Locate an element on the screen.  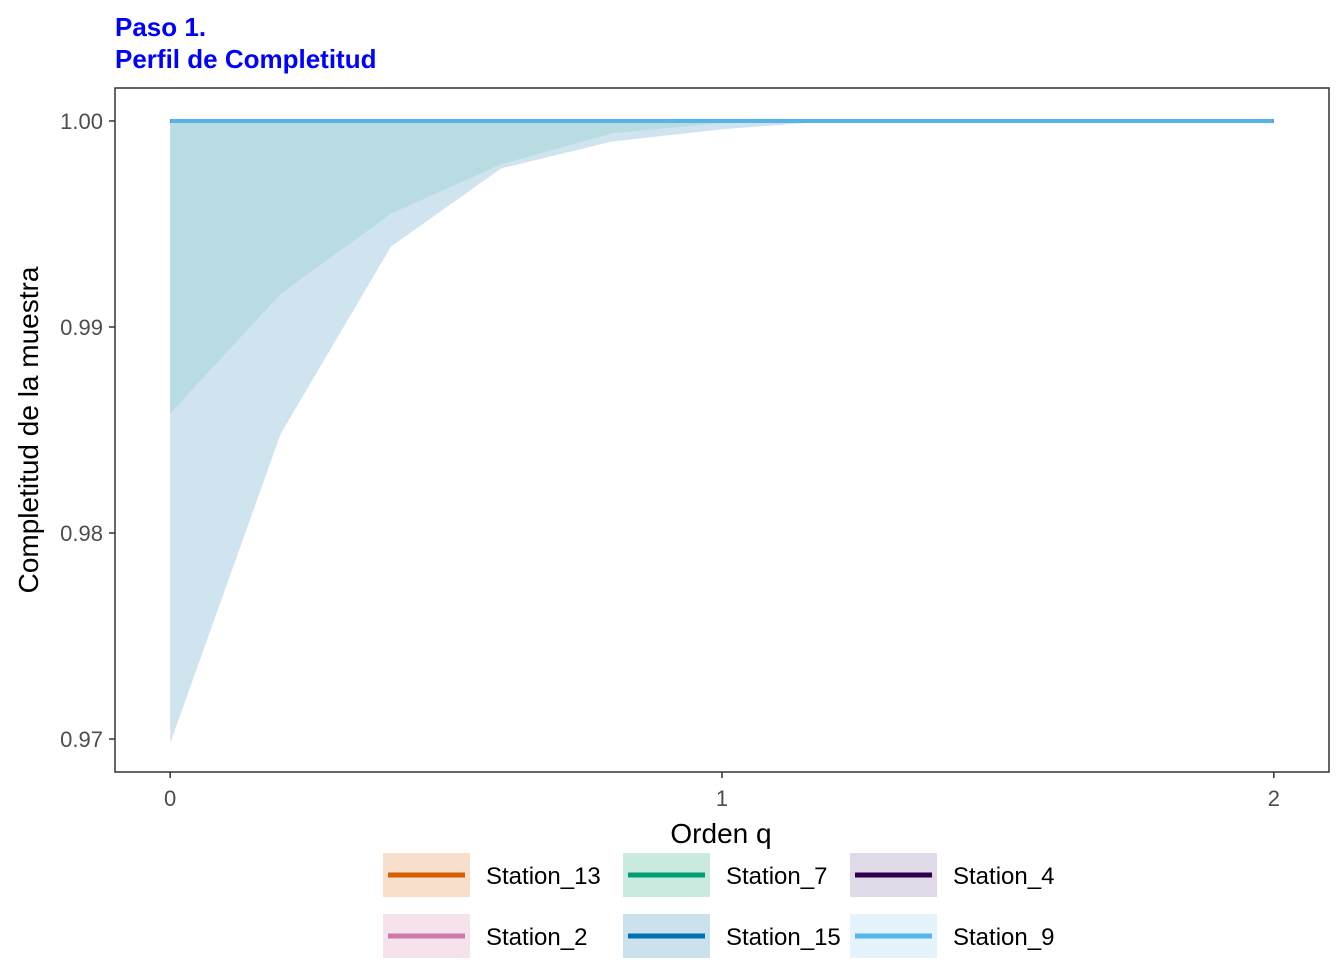
y-tick-label: 0.99 is located at coordinates (81, 327).